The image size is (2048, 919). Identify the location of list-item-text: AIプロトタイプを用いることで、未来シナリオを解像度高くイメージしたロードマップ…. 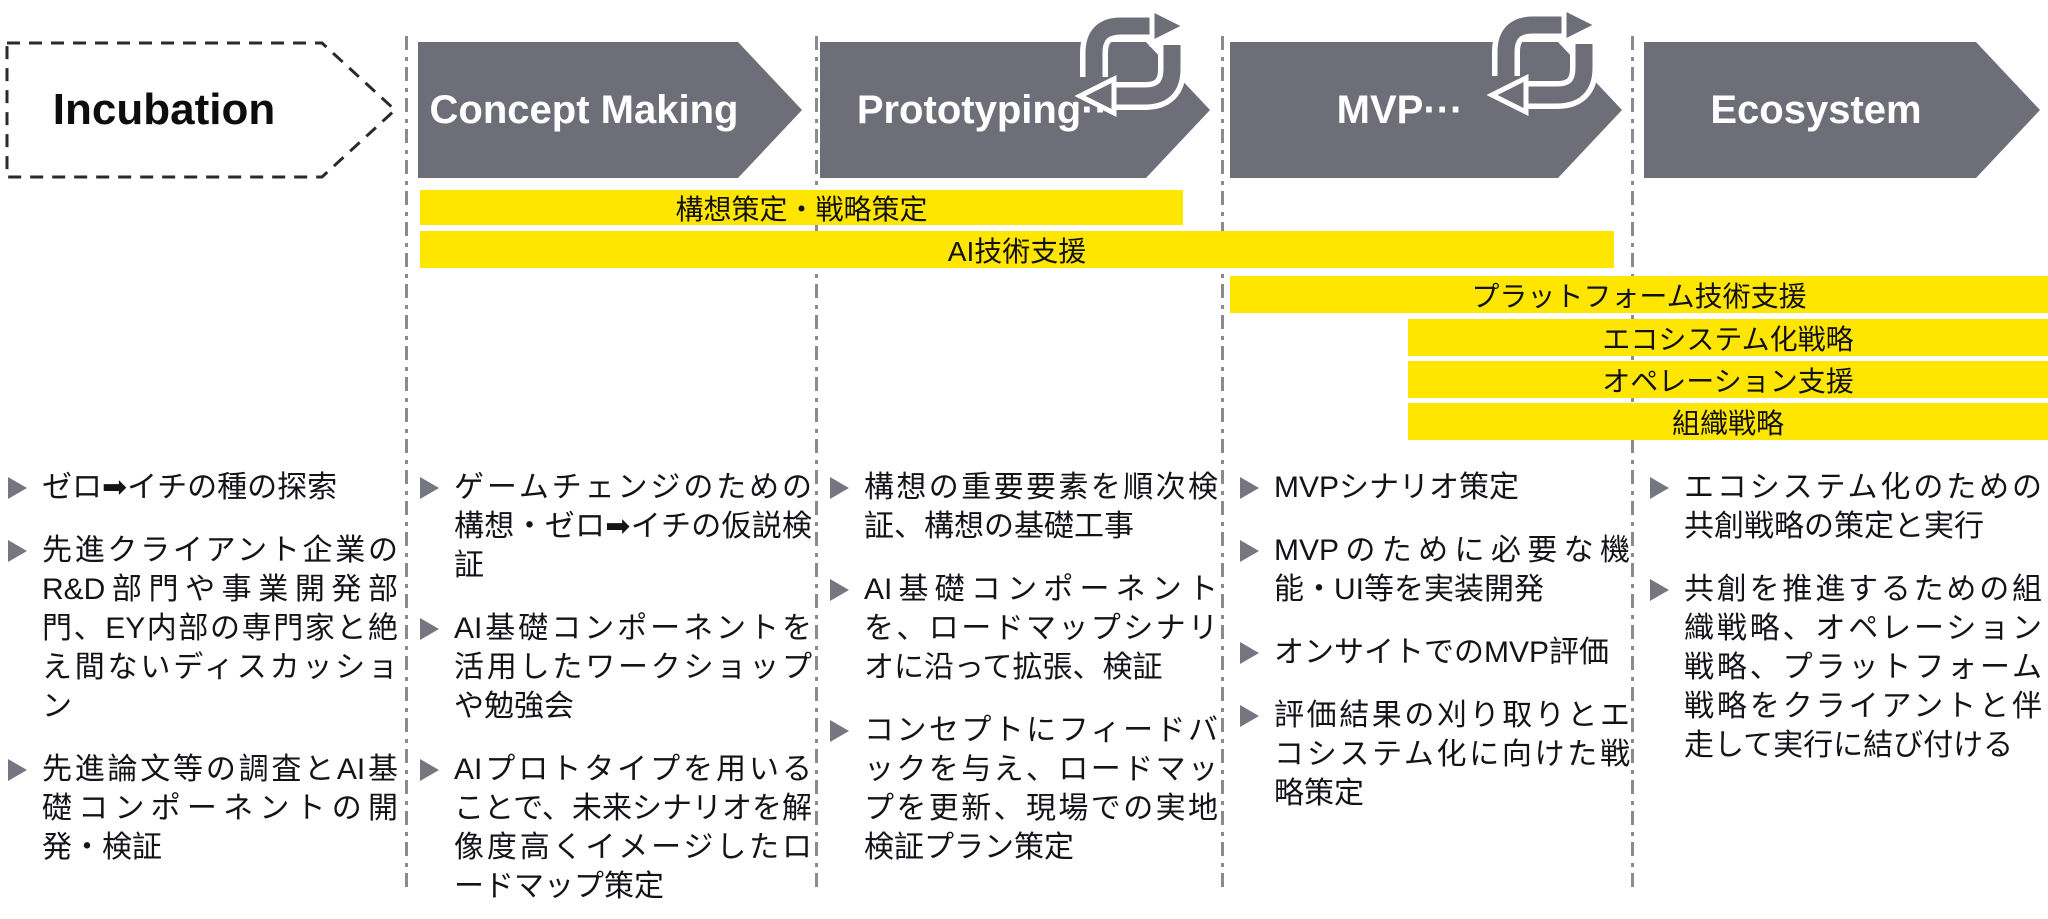
(633, 828).